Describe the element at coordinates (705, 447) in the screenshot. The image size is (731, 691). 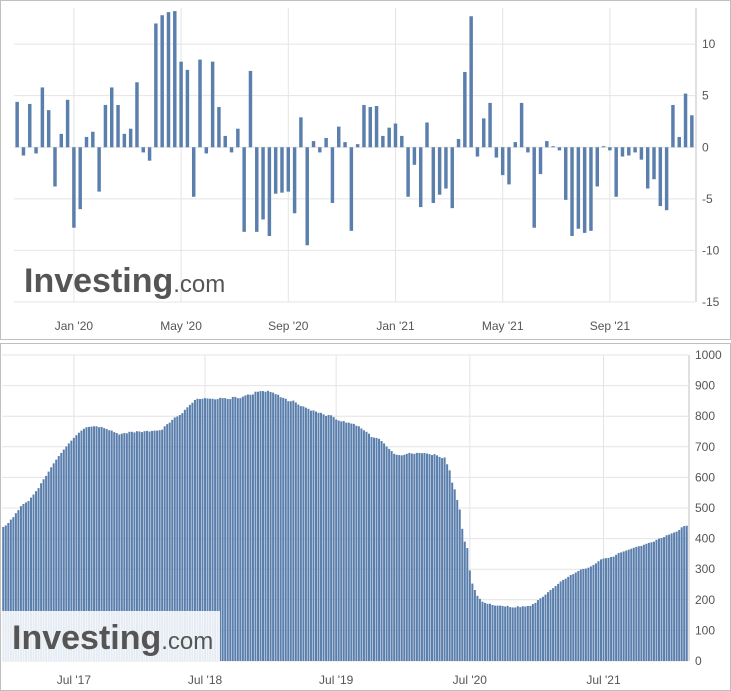
I see `y-tick-label: 700` at that location.